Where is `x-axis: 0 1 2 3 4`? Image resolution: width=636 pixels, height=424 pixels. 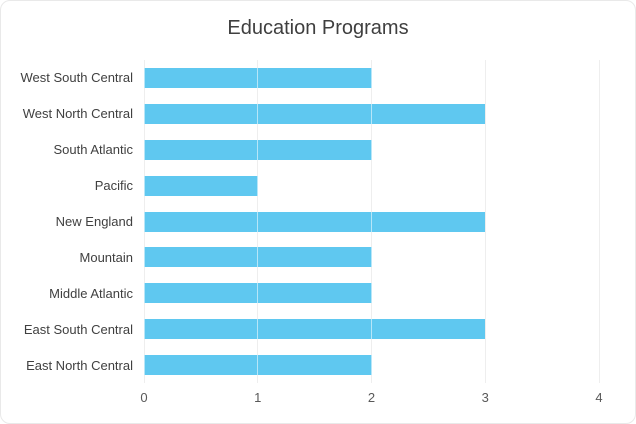 x-axis: 0 1 2 3 4 is located at coordinates (371, 400).